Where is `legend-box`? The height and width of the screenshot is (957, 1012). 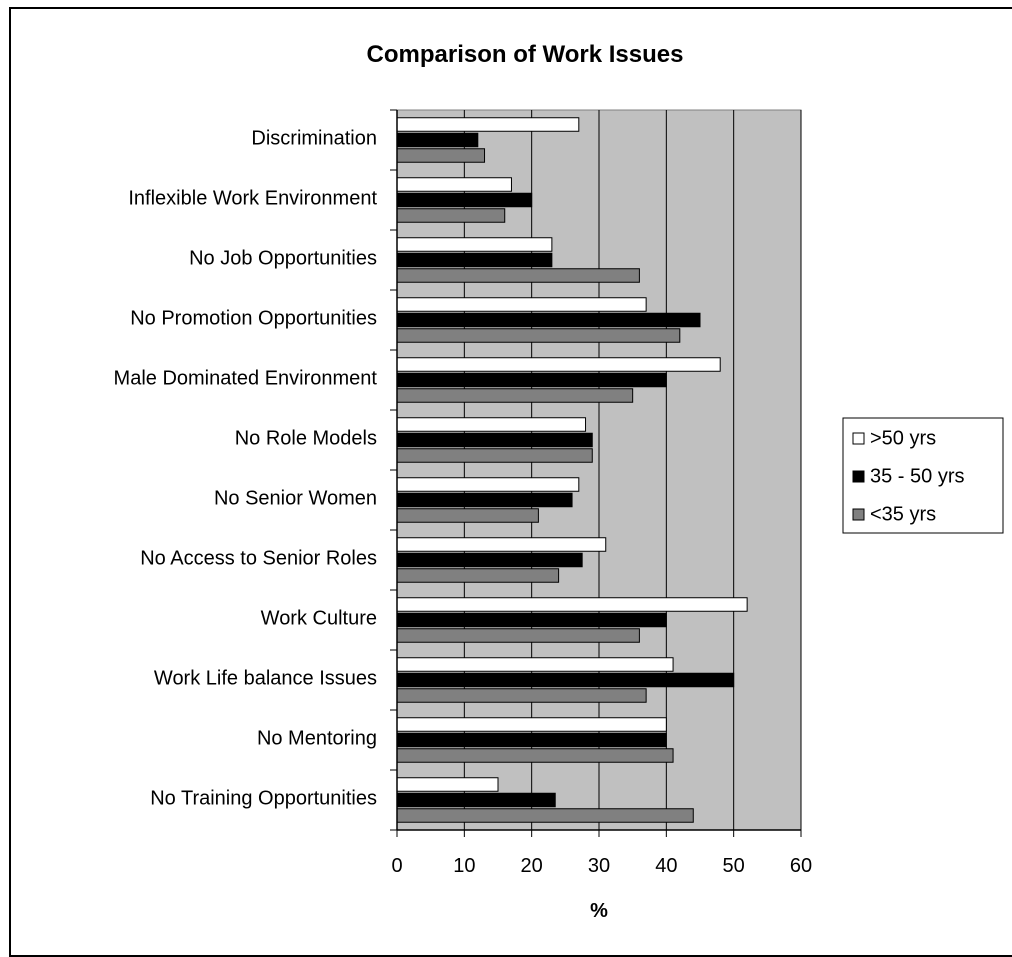
legend-box is located at coordinates (923, 475).